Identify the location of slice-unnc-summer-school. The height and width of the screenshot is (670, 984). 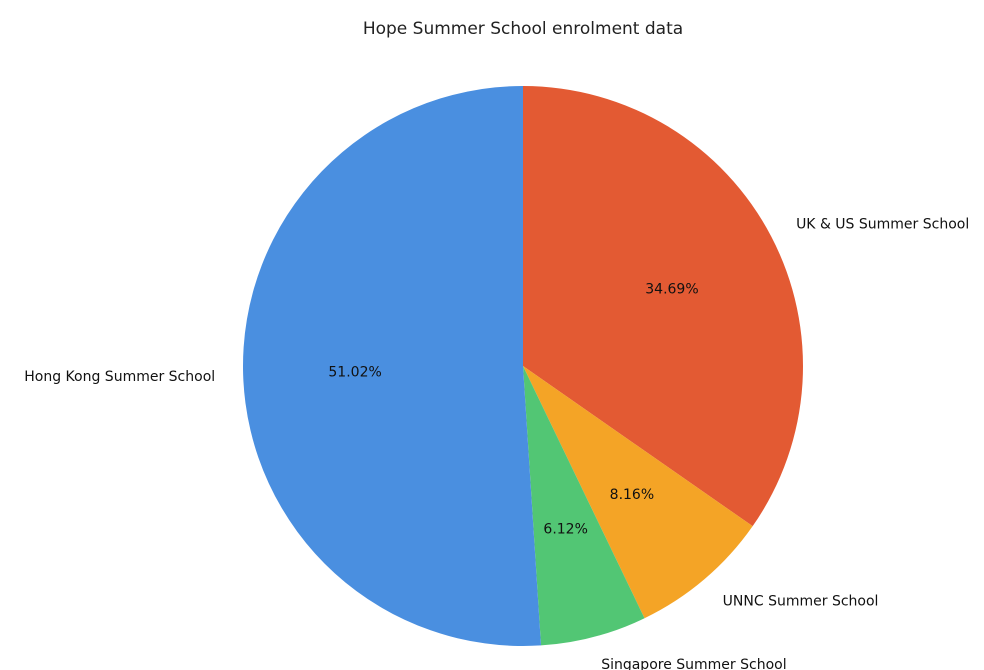
(638, 492).